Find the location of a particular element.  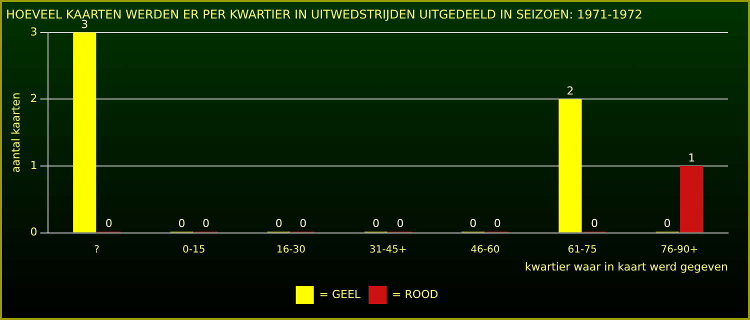

x-tick-label: 61-75 is located at coordinates (582, 250).